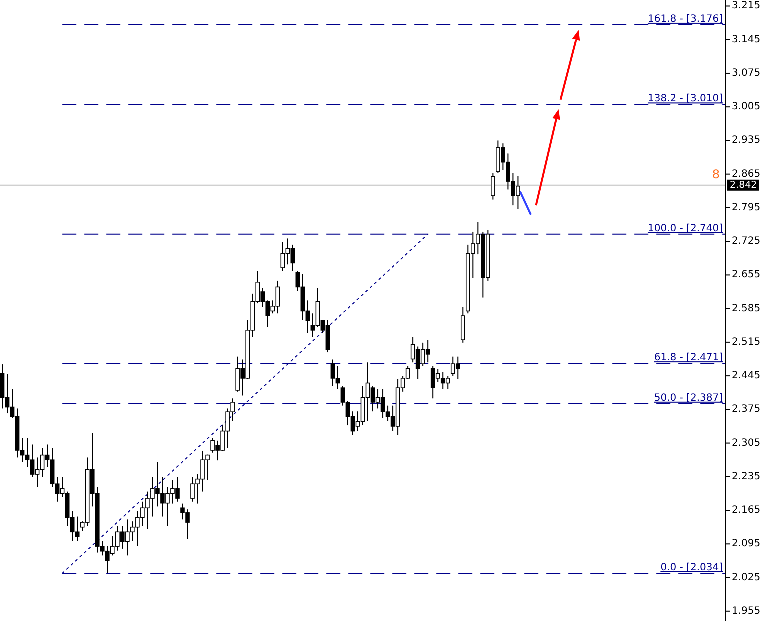  Describe the element at coordinates (689, 398) in the screenshot. I see `ref-line-label: 50.0 - [2.387]` at that location.